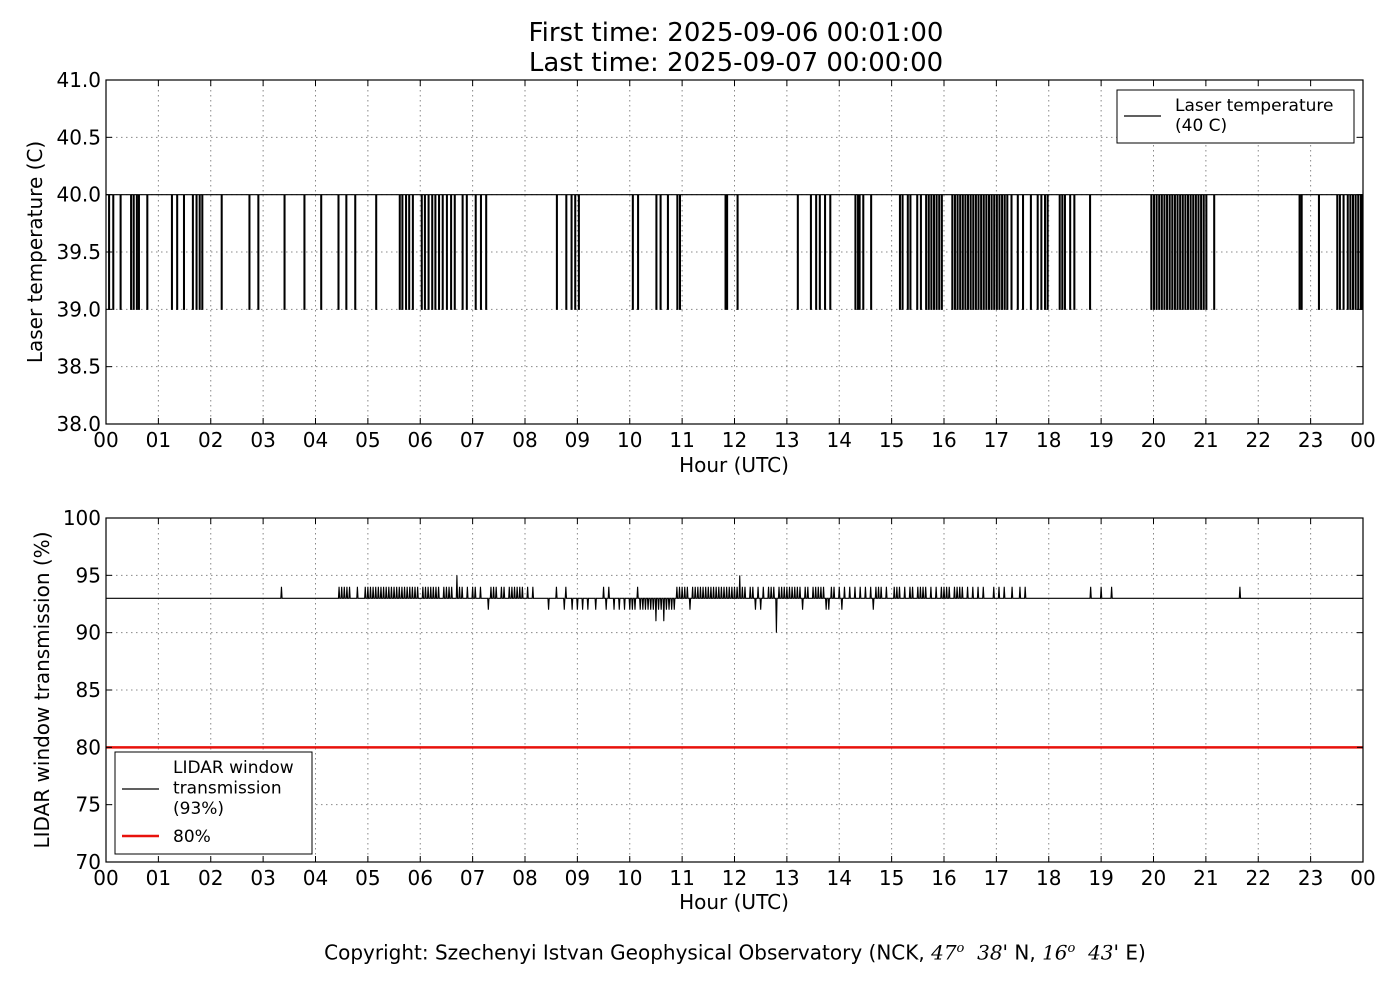 The height and width of the screenshot is (1000, 1400). I want to click on y-tick-label: 100, so click(82, 518).